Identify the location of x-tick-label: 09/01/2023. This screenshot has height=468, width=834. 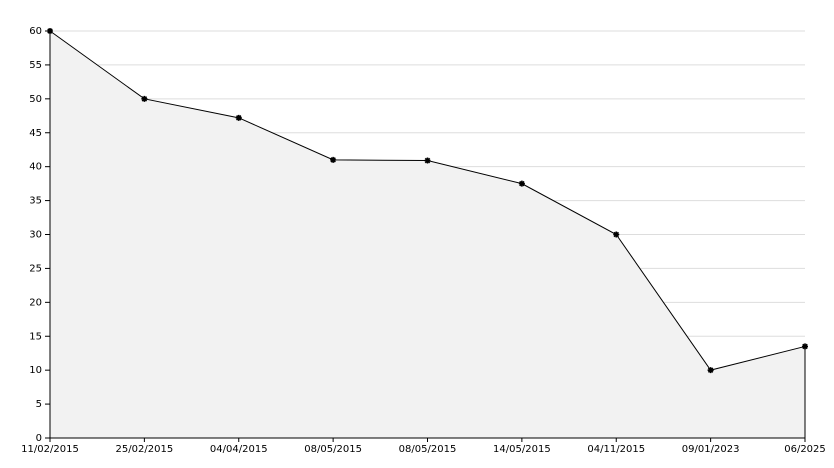
(711, 449).